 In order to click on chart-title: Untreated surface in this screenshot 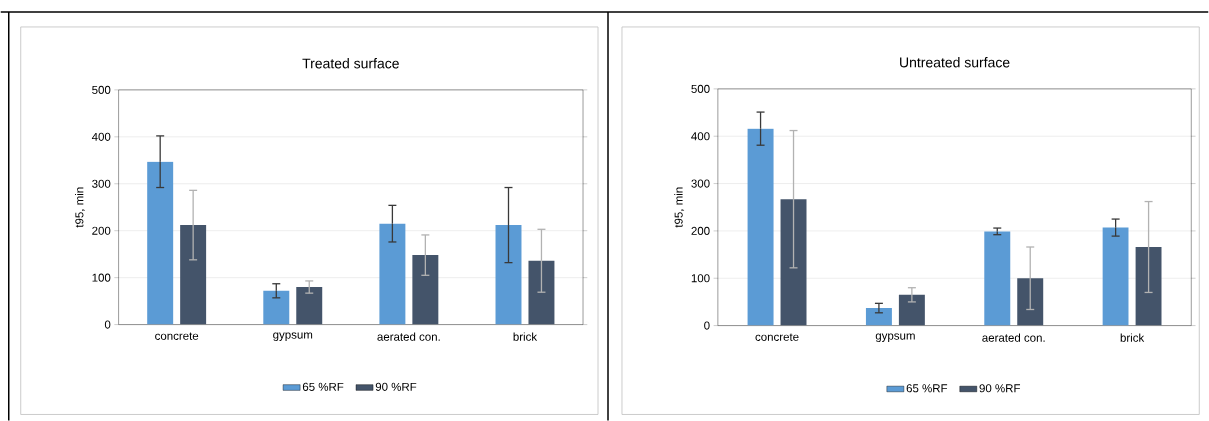, I will do `click(955, 62)`.